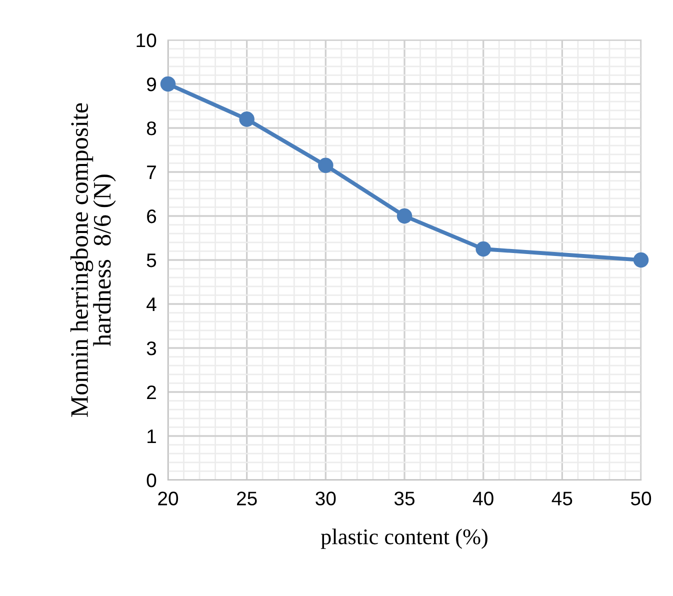  I want to click on x-tick-label: 30, so click(326, 499).